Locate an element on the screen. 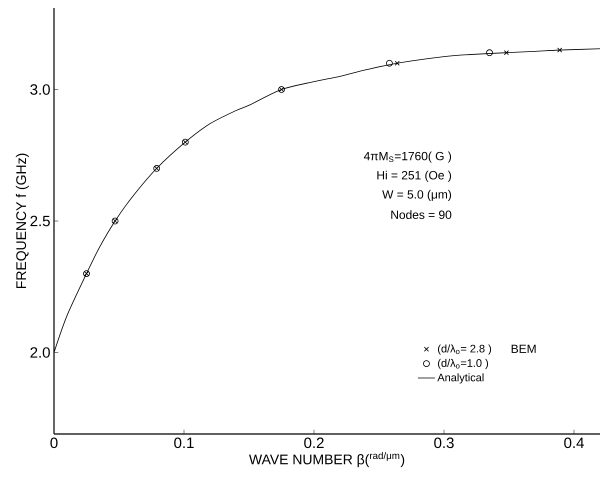 This screenshot has width=602, height=477. legend-label: (d/λ$_{o}$= 2.8 ) is located at coordinates (465, 349).